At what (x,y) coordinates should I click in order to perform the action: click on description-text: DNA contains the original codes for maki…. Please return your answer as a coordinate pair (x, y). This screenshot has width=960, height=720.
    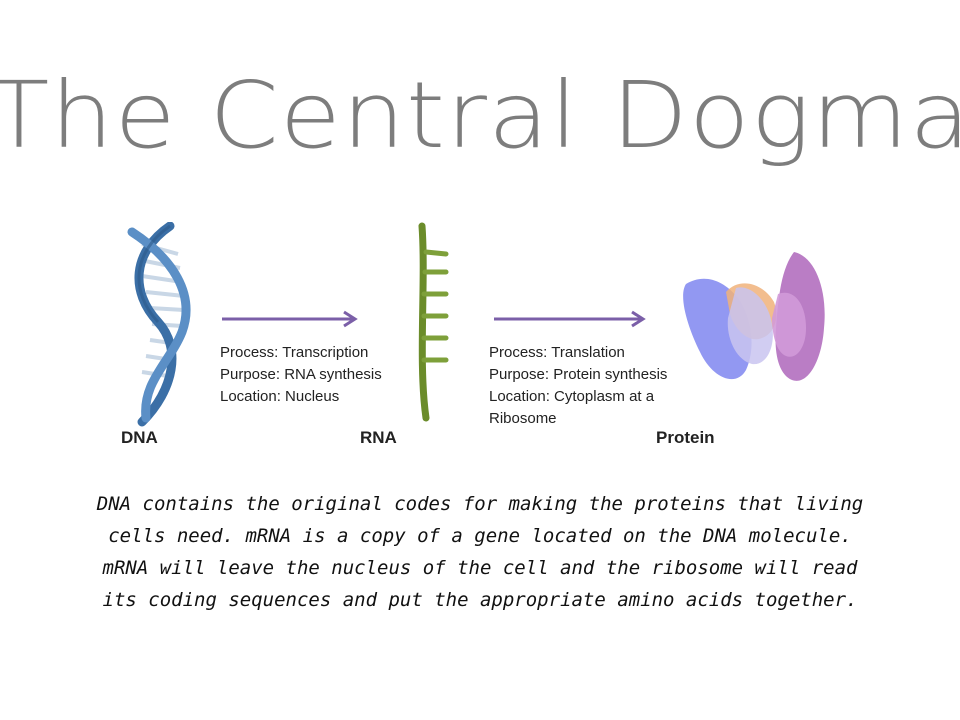
    Looking at the image, I should click on (480, 552).